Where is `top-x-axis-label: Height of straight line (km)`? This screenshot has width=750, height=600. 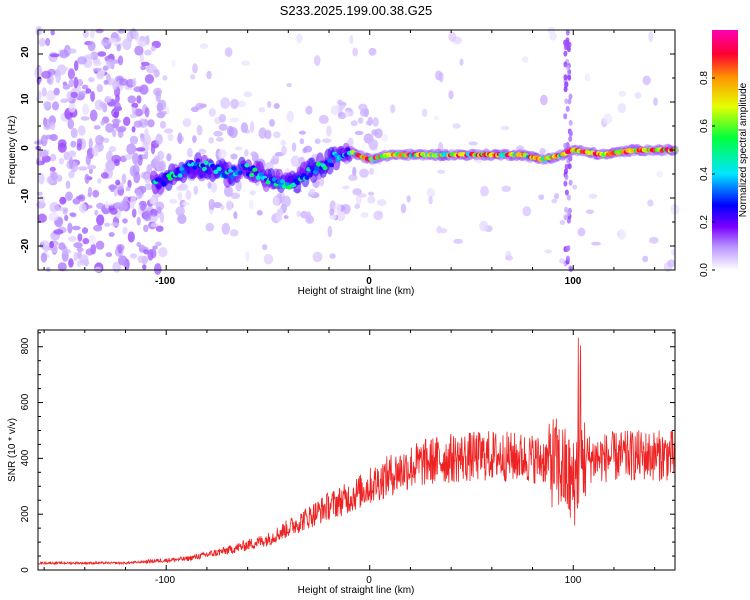
top-x-axis-label: Height of straight line (km) is located at coordinates (356, 291).